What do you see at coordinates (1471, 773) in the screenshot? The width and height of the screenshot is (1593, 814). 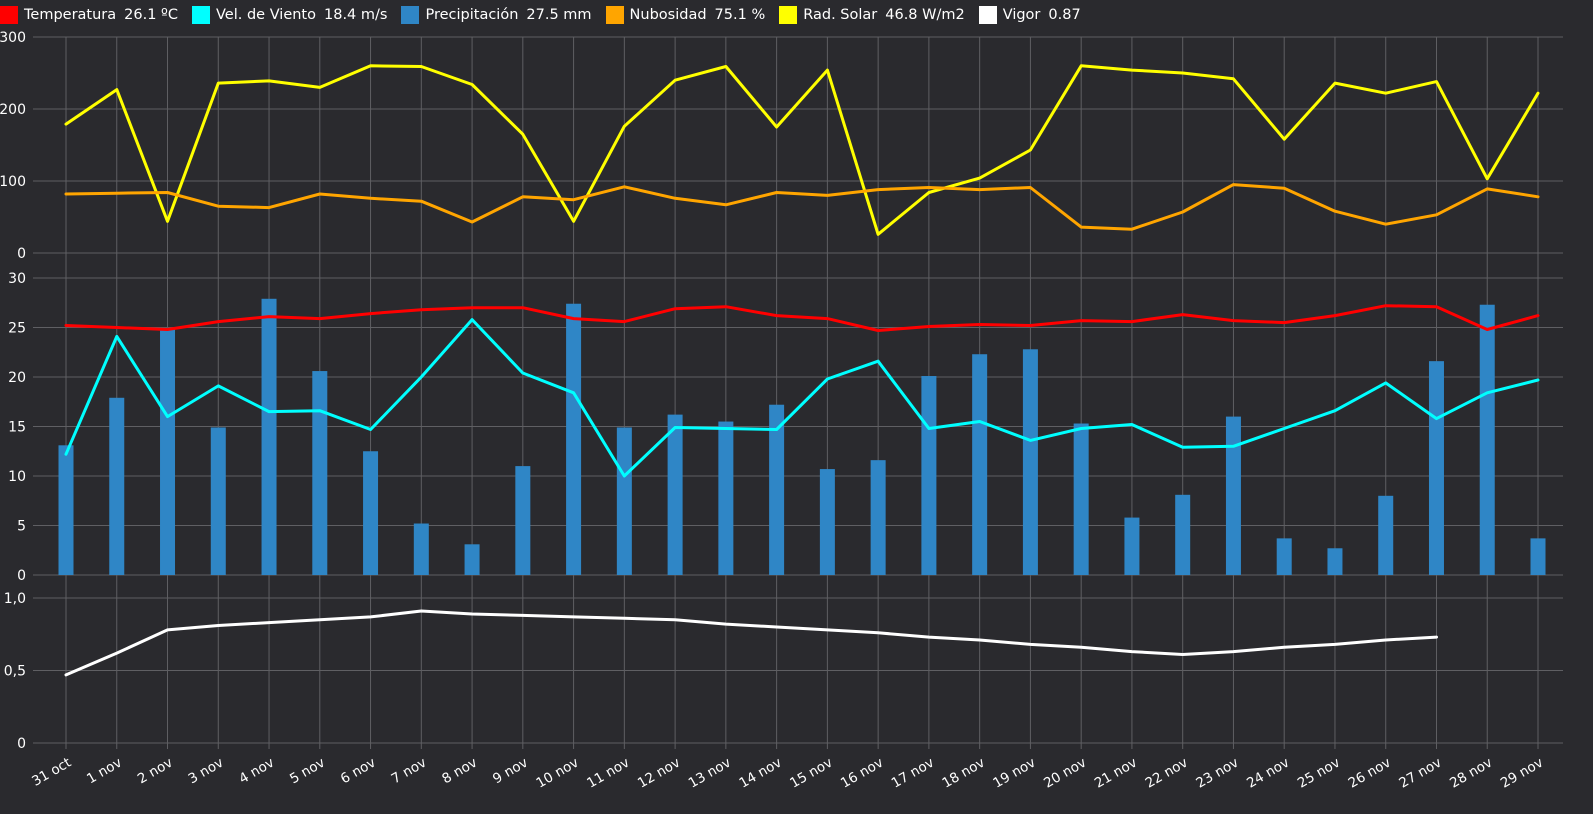 I see `x-tick-label: 28 nov` at bounding box center [1471, 773].